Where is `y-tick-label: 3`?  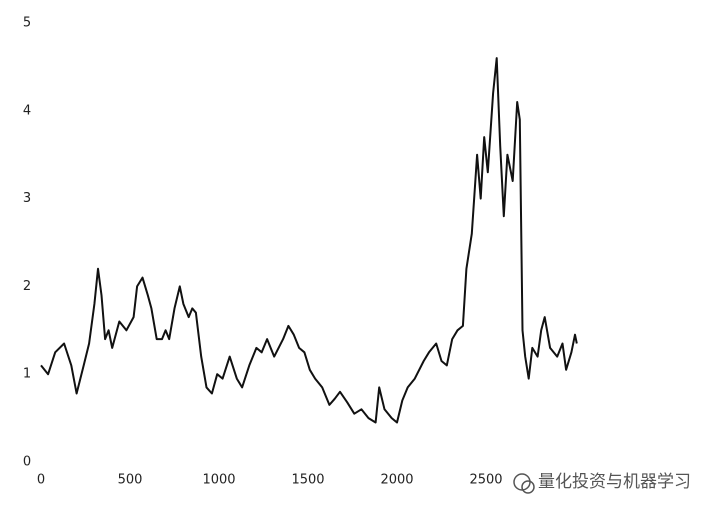 y-tick-label: 3 is located at coordinates (27, 198).